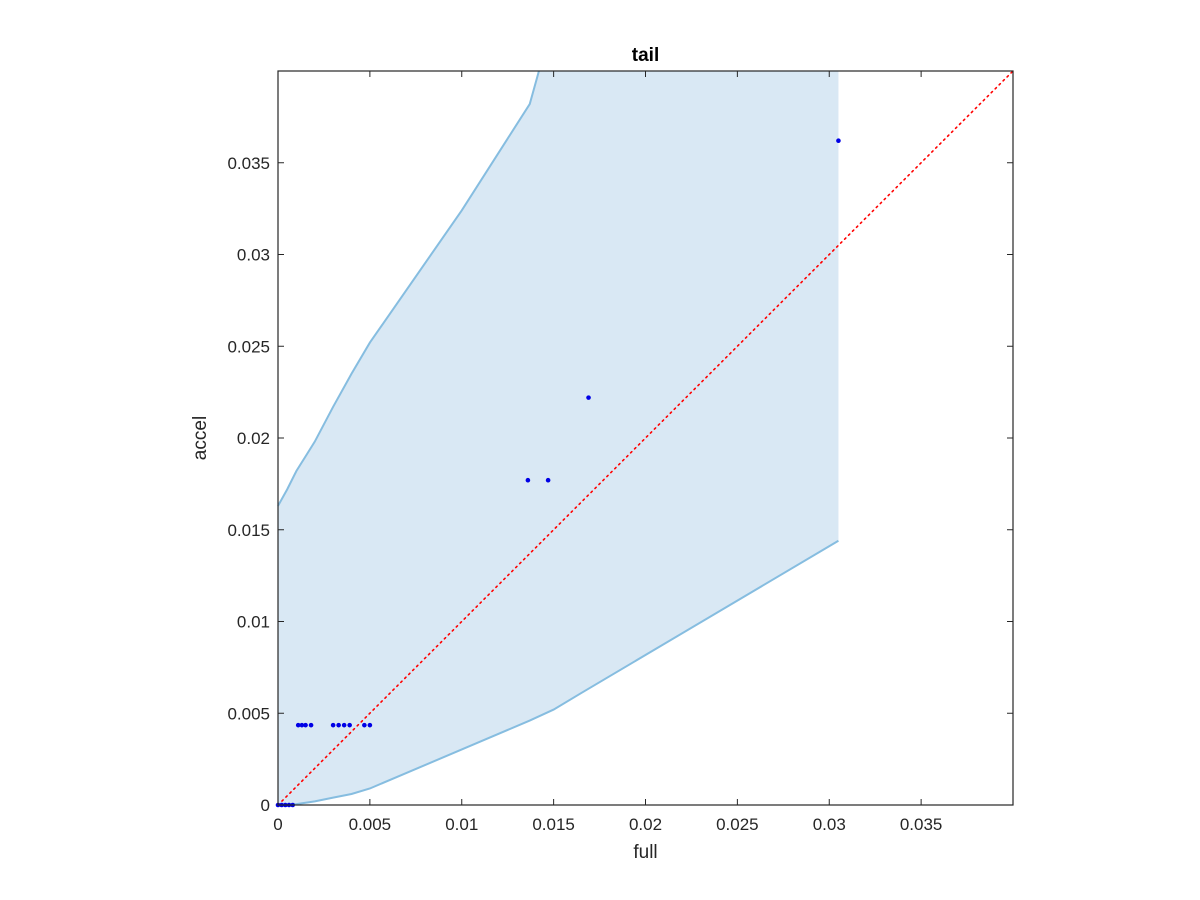 Image resolution: width=1200 pixels, height=900 pixels. Describe the element at coordinates (370, 824) in the screenshot. I see `x-tick-label: 0.005` at that location.